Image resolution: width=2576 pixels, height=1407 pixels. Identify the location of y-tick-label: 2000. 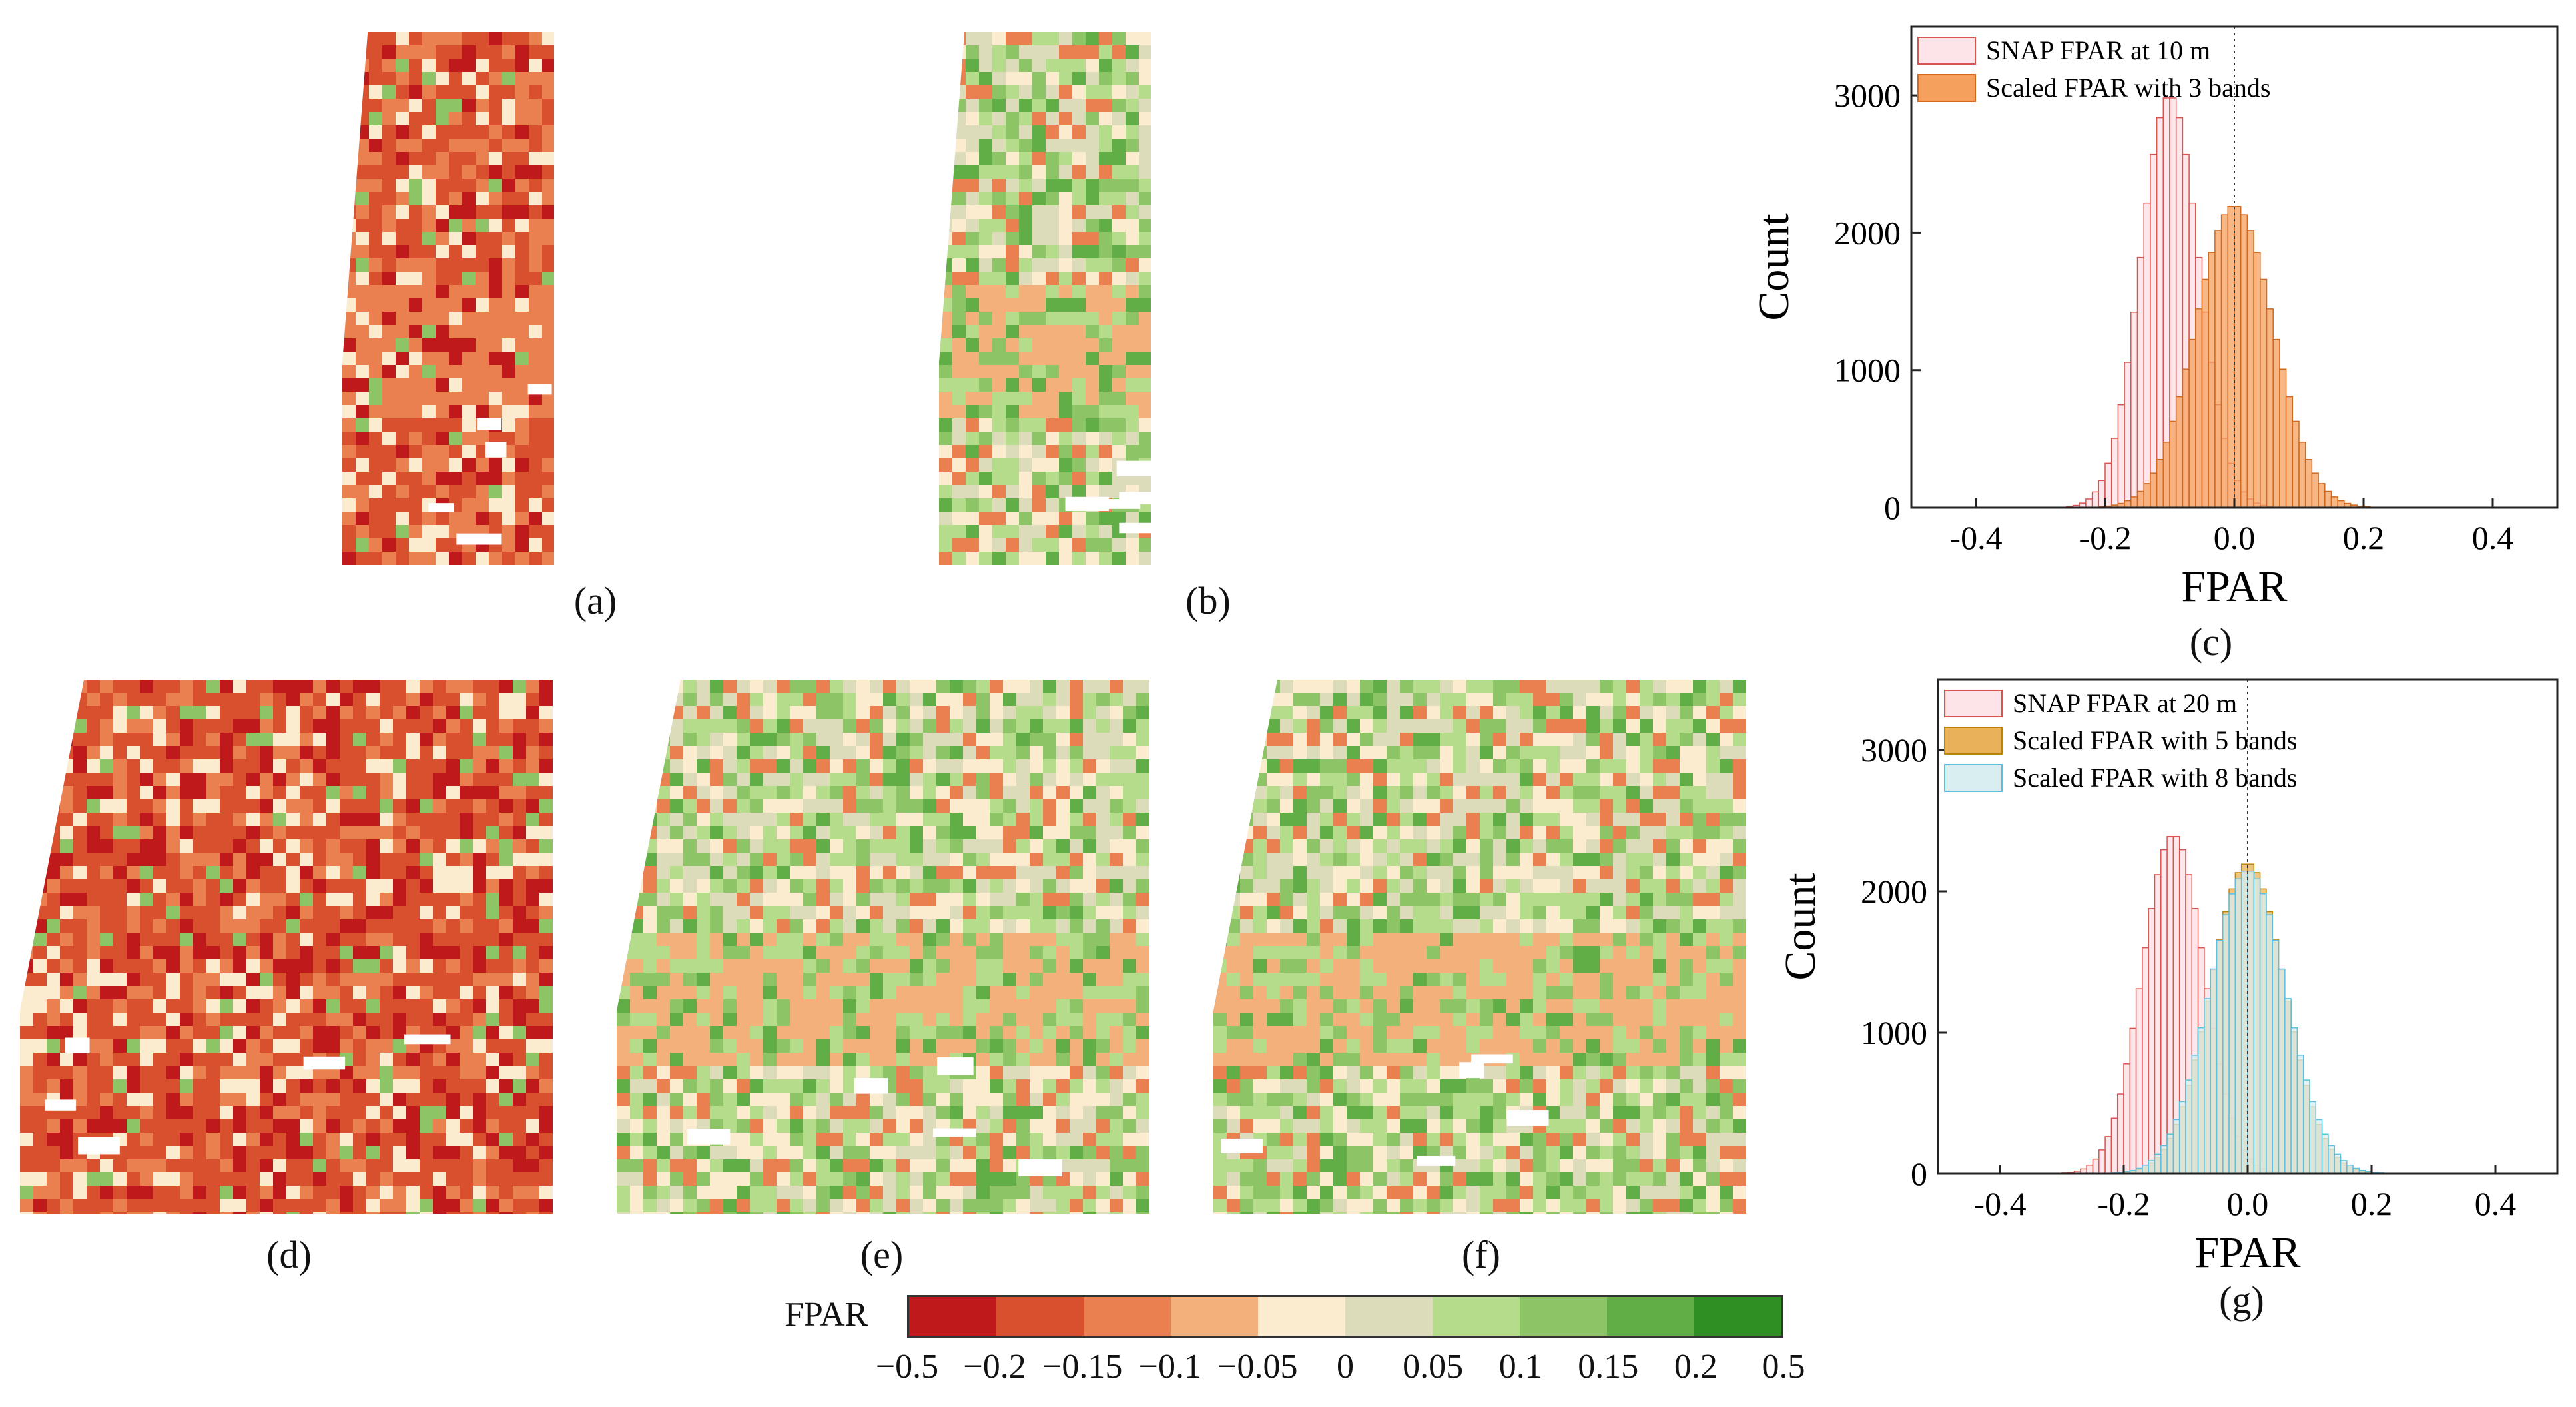
(1894, 891).